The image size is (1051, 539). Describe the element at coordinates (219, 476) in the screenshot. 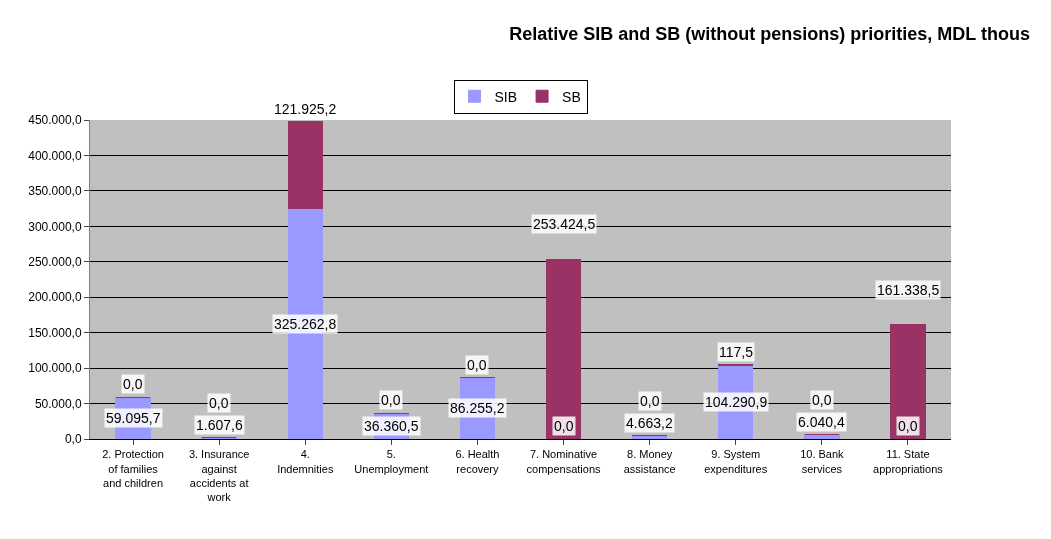

I see `x-tick-label: 3. Insurance against accidents at work` at that location.